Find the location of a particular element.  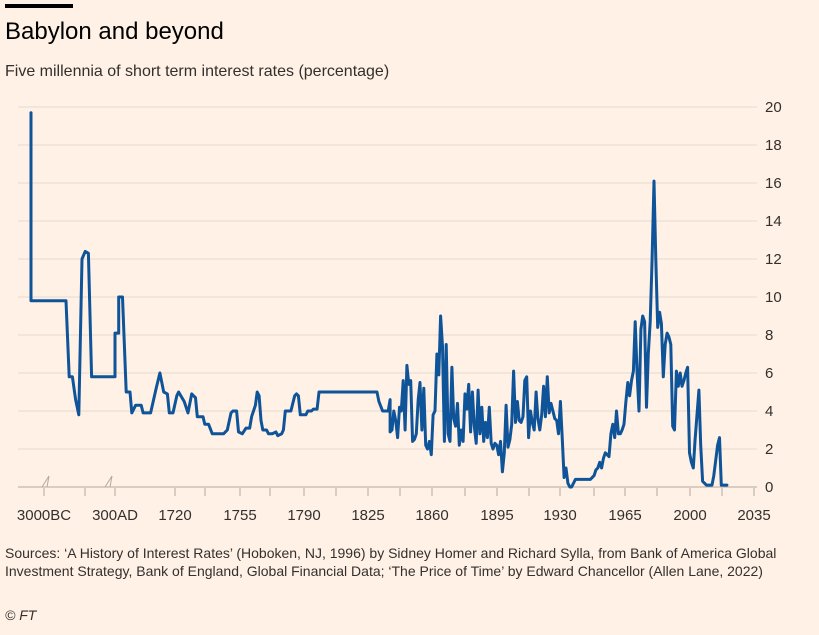

x-tick-label: 2000 is located at coordinates (689, 515).